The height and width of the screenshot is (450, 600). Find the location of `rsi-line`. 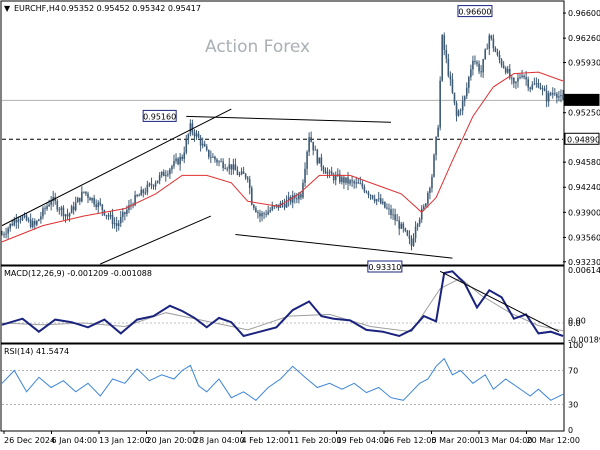

rsi-line is located at coordinates (282, 379).